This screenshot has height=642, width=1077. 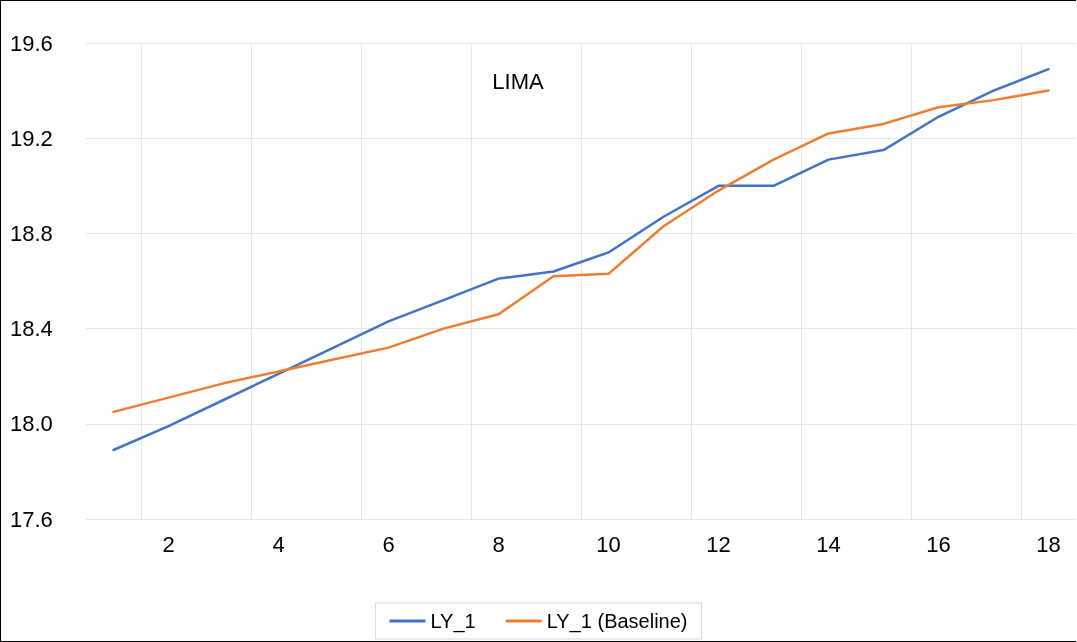 I want to click on x-tick-label: 16, so click(x=938, y=544).